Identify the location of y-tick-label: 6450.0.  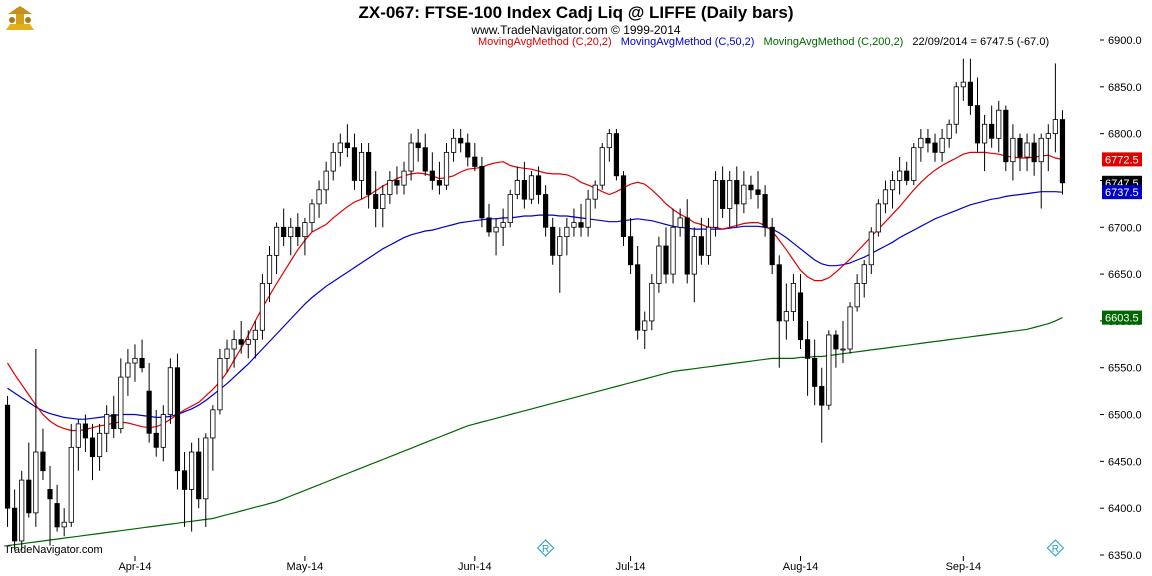
(1125, 462).